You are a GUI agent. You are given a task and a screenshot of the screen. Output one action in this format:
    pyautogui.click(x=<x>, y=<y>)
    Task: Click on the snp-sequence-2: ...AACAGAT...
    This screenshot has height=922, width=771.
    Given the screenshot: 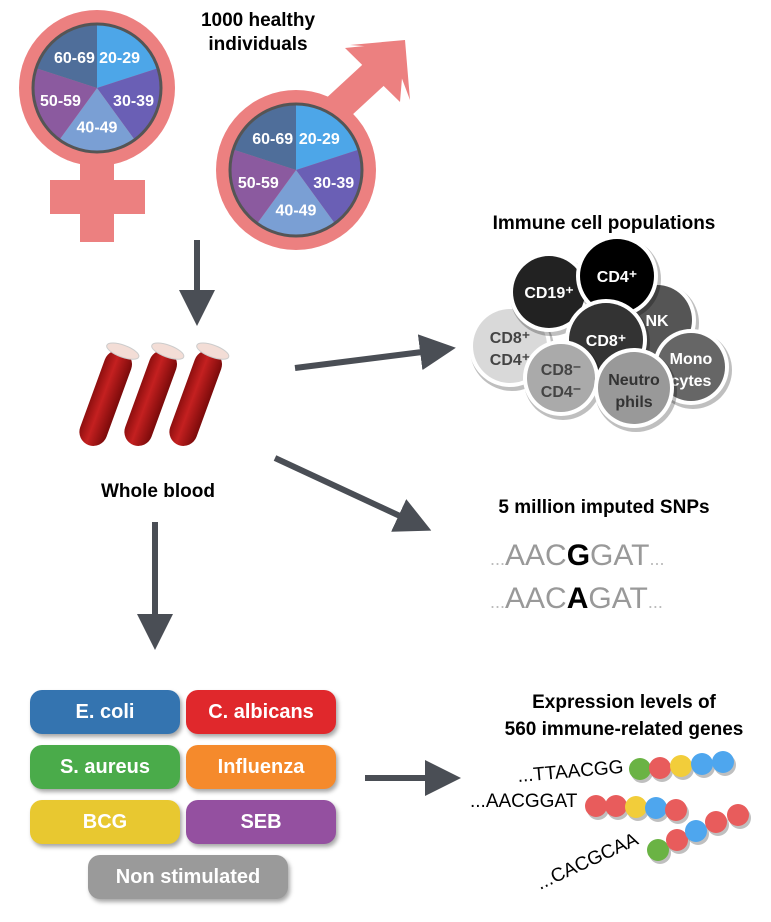 What is the action you would take?
    pyautogui.click(x=576, y=598)
    